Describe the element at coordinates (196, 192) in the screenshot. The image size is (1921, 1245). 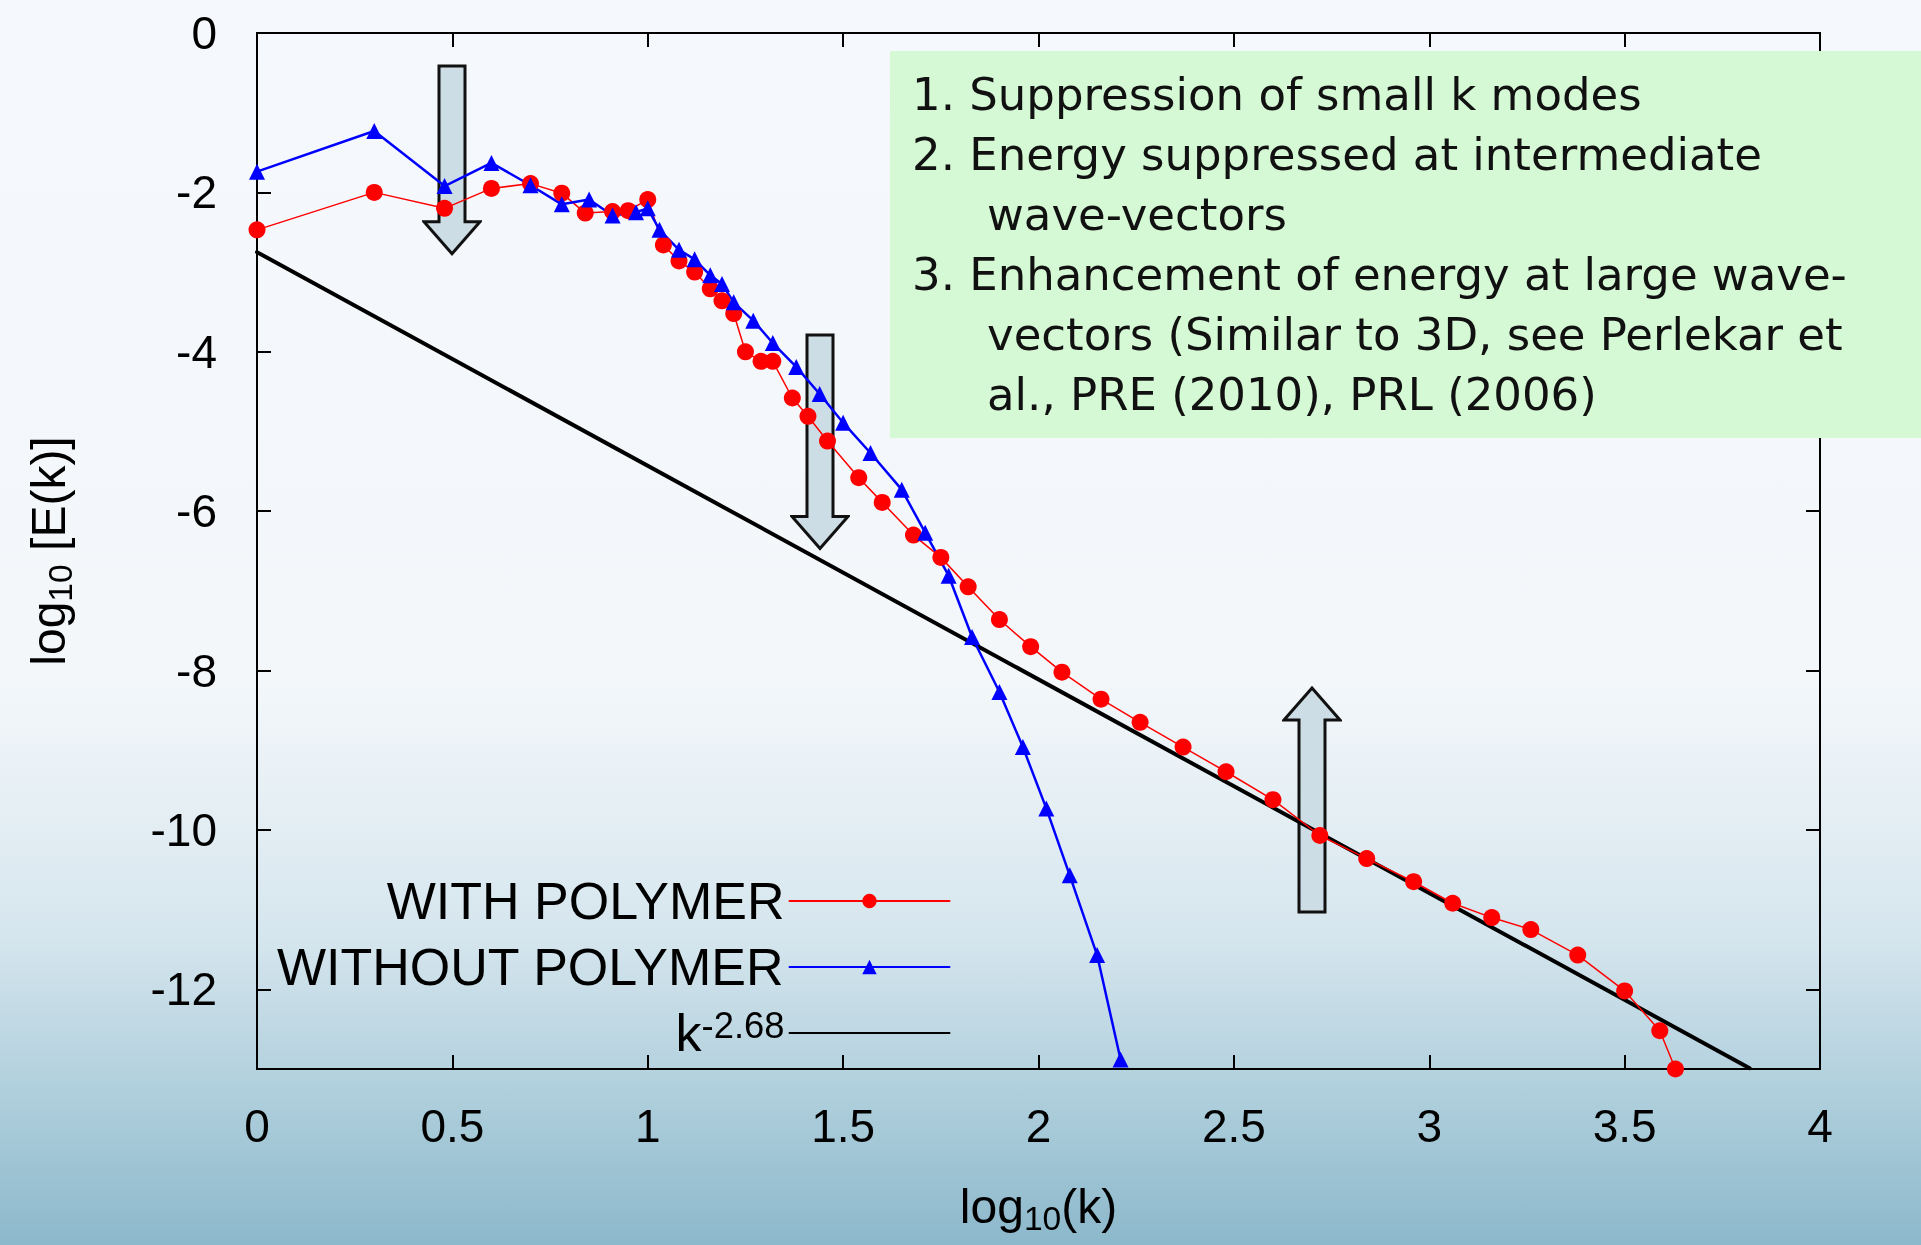
I see `y-tick-label: -2` at that location.